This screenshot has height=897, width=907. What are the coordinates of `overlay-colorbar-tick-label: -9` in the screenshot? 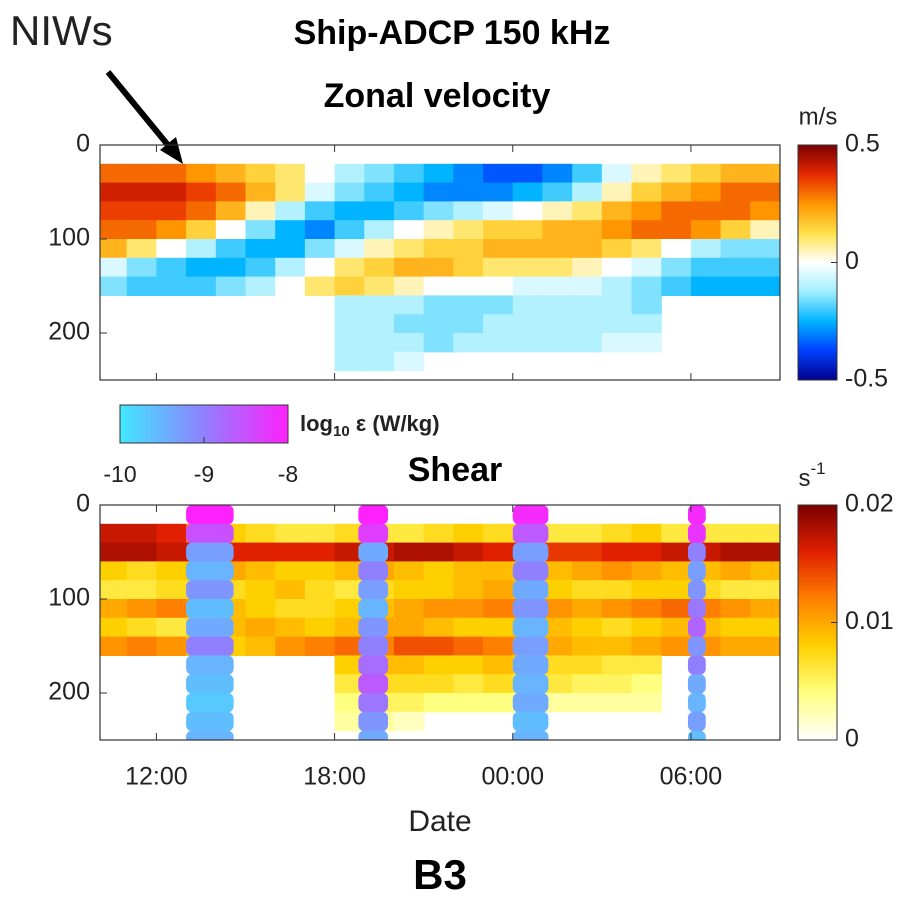 It's located at (204, 474).